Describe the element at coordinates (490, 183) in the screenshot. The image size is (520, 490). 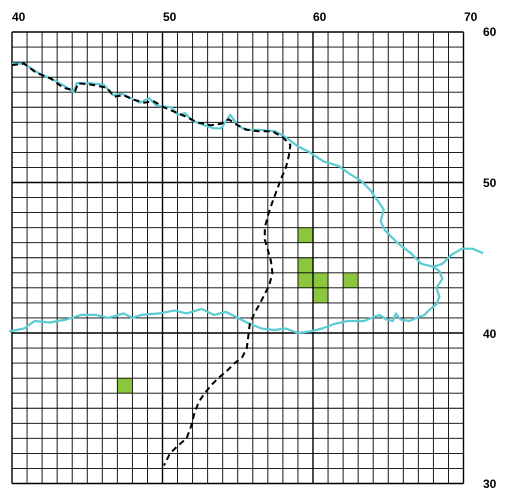
I see `latitude-label: 50` at that location.